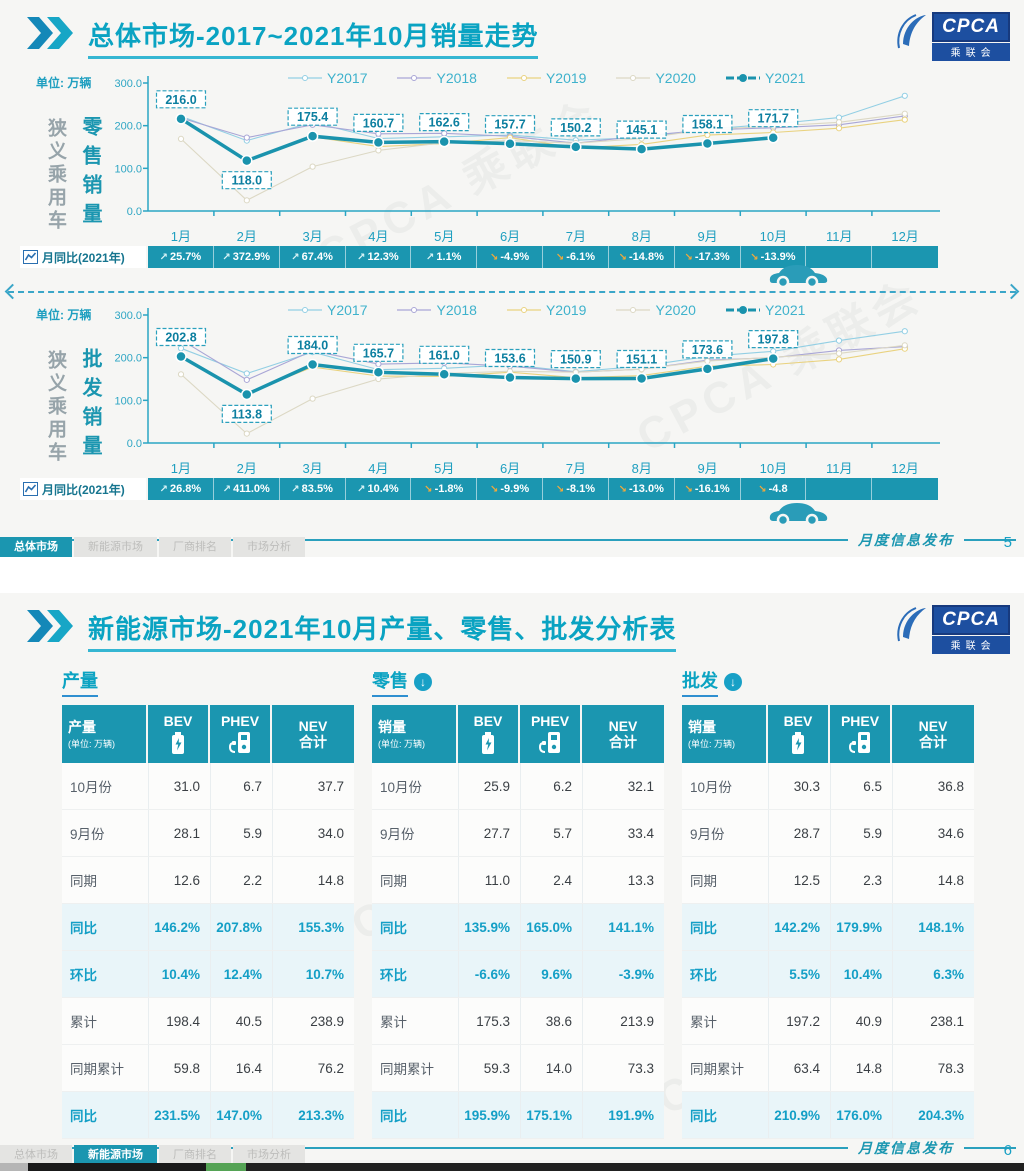 The height and width of the screenshot is (1171, 1024). Describe the element at coordinates (828, 1115) in the screenshot. I see `table-row: 同比 210.9% 176.0% 204.3%` at that location.